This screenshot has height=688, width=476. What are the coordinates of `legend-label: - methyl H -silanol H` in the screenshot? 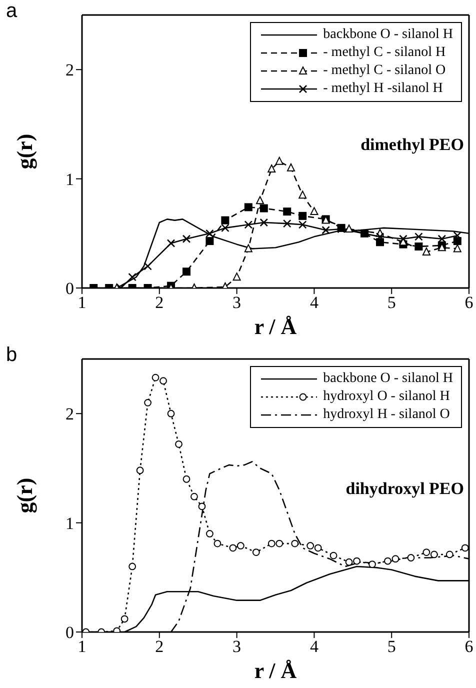 It's located at (383, 89).